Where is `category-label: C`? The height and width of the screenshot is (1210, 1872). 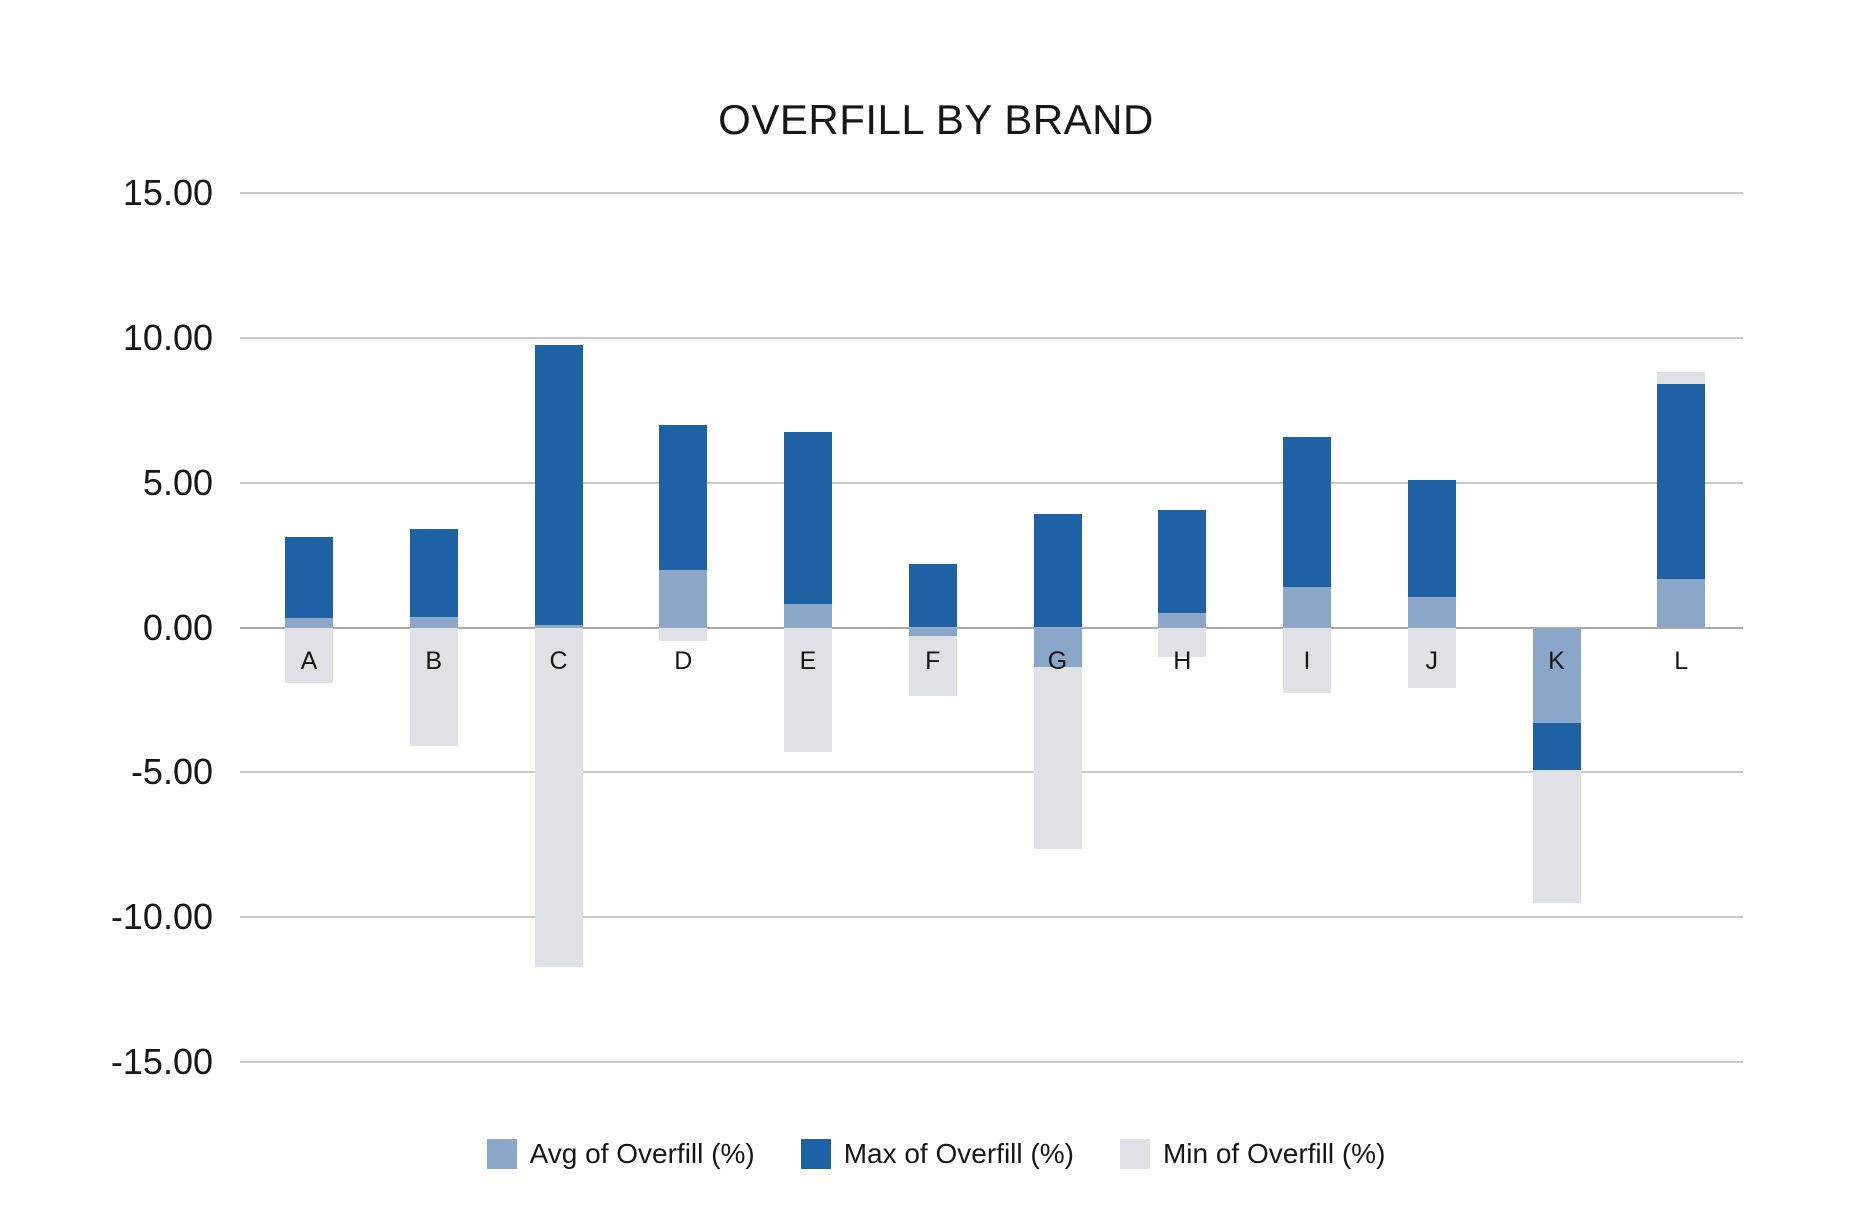 category-label: C is located at coordinates (558, 660).